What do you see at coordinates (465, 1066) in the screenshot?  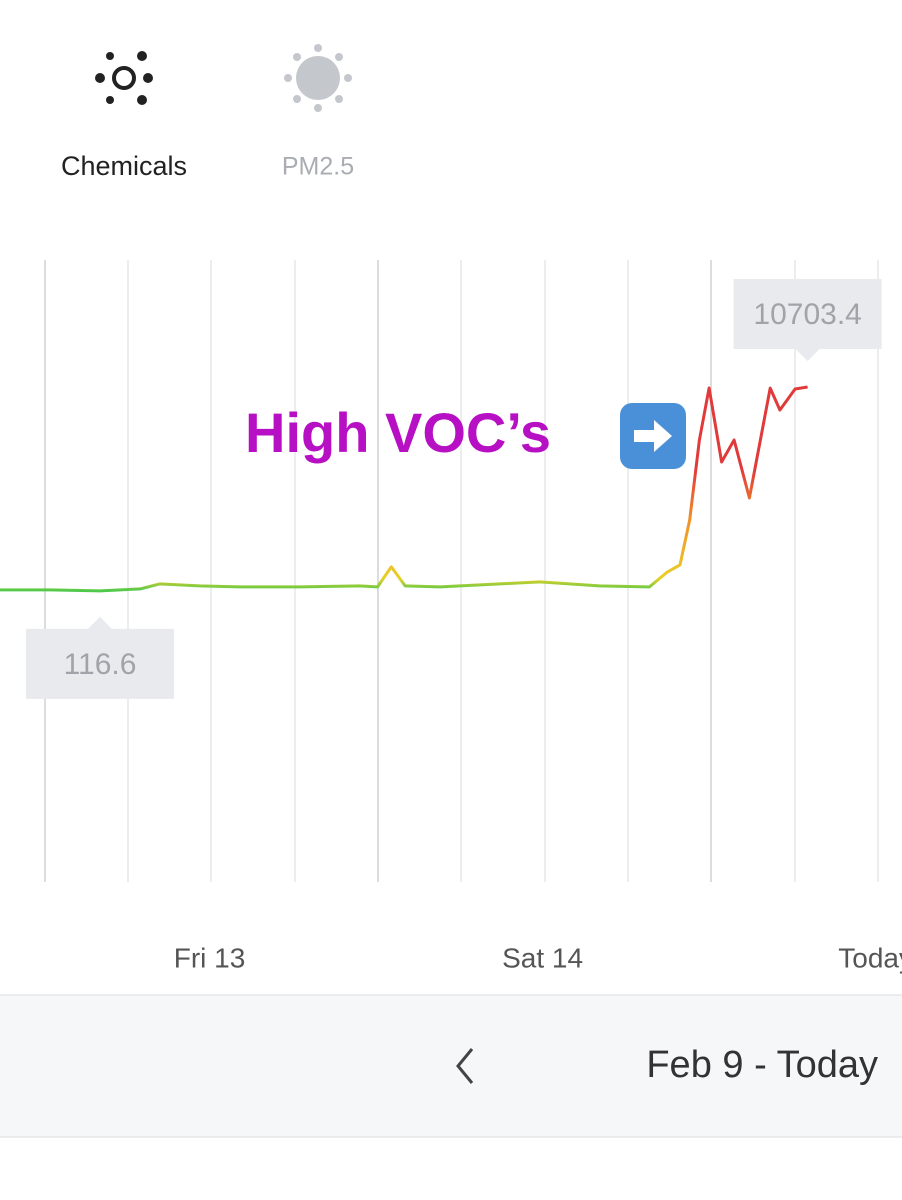 I see `prev-button` at bounding box center [465, 1066].